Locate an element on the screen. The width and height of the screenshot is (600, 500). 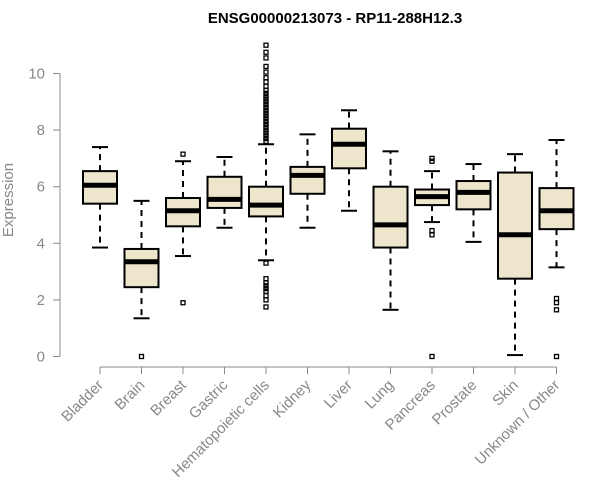
x-tick-label: Kidney is located at coordinates (292, 398).